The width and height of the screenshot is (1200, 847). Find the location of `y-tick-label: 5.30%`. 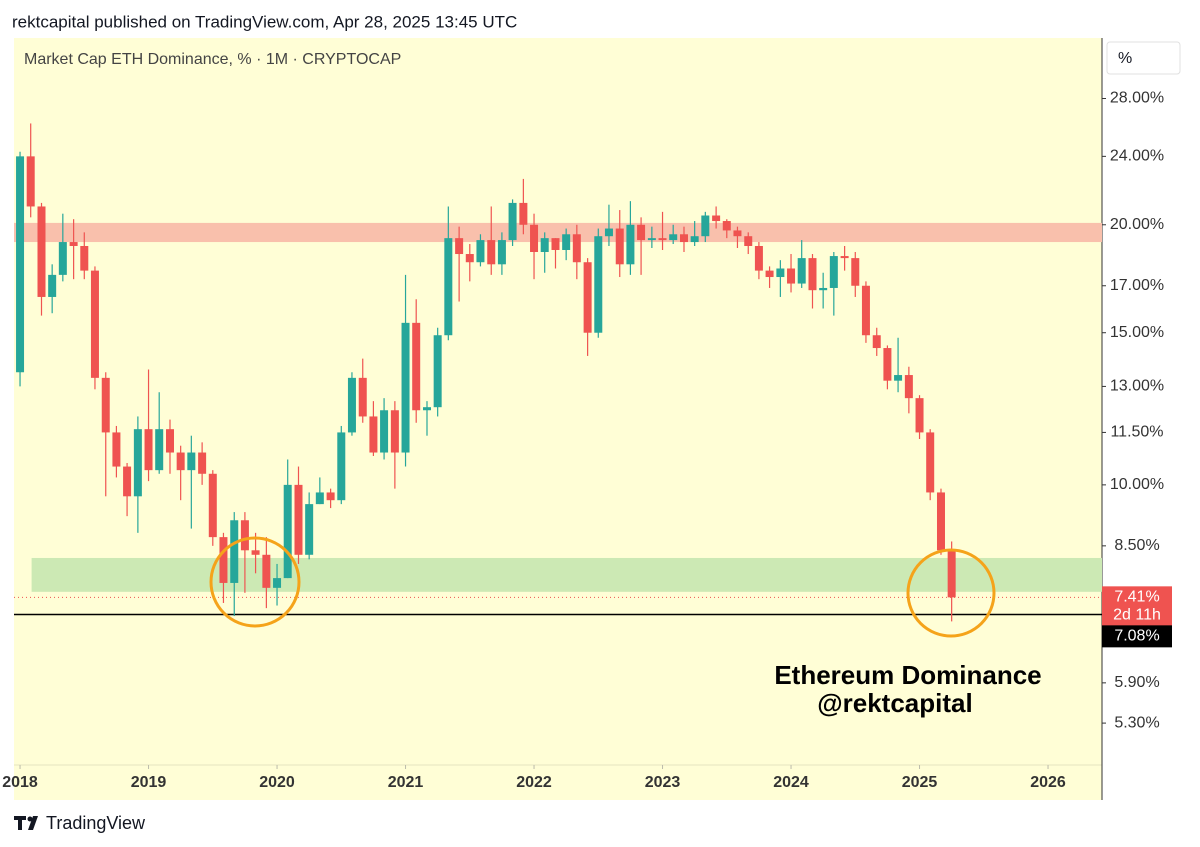

y-tick-label: 5.30% is located at coordinates (1136, 722).